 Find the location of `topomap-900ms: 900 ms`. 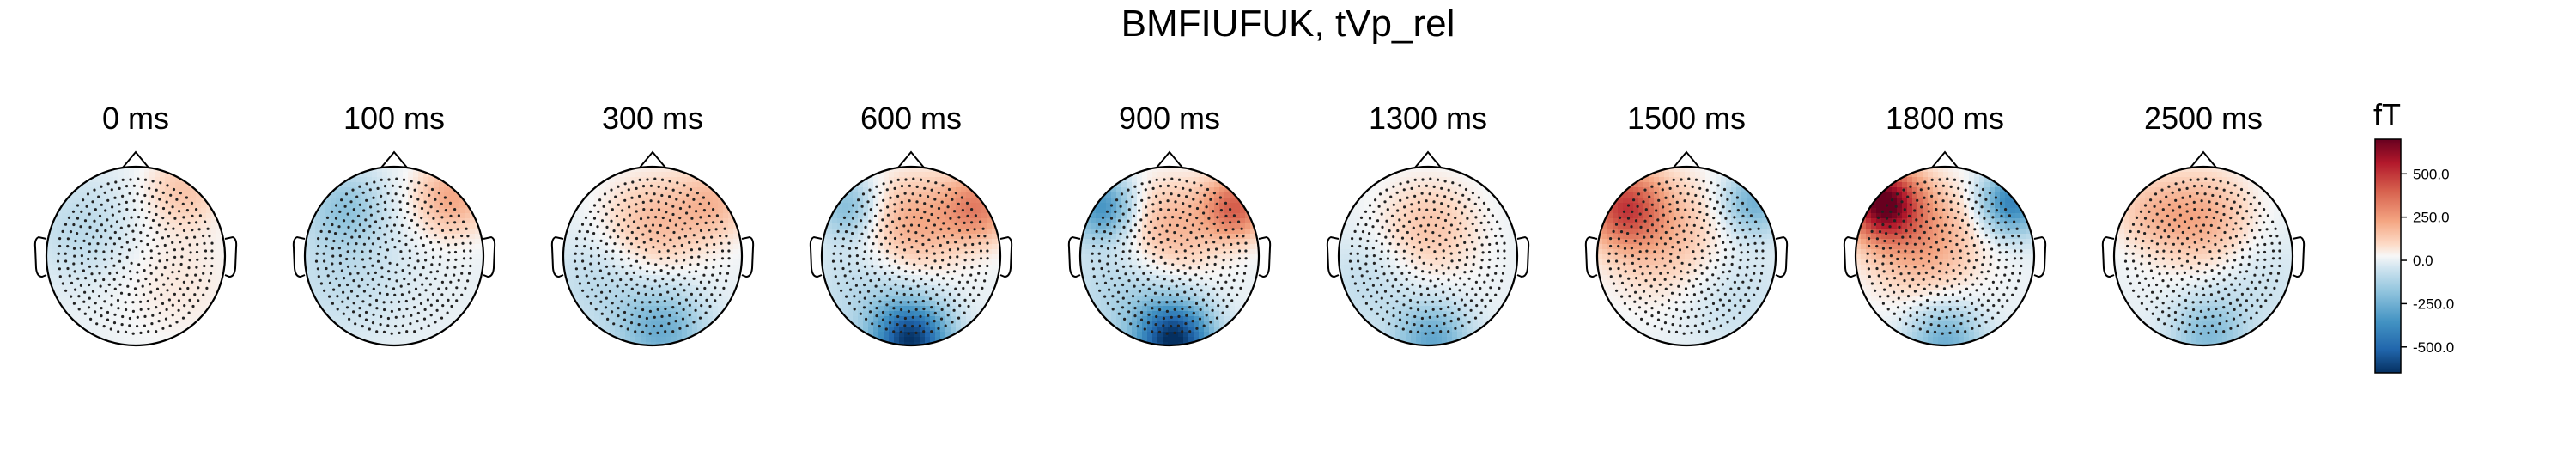

topomap-900ms: 900 ms is located at coordinates (1169, 224).